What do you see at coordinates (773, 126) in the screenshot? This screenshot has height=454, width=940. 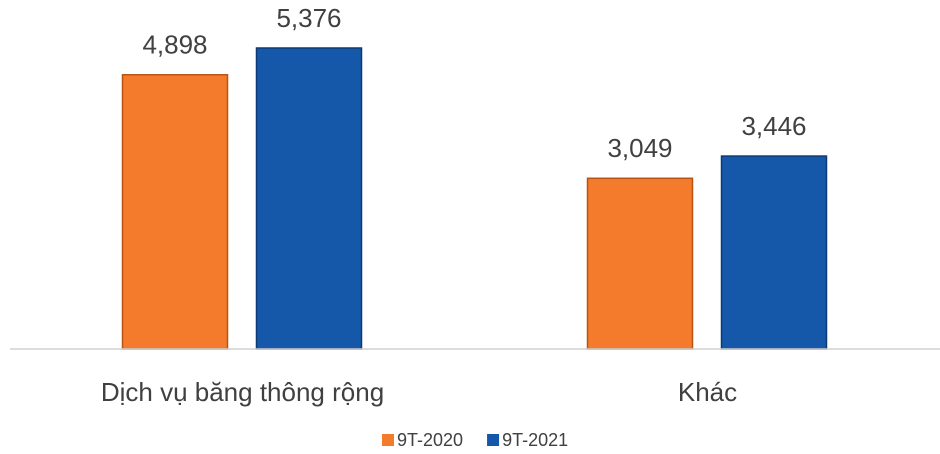 I see `data-label: 3,446` at bounding box center [773, 126].